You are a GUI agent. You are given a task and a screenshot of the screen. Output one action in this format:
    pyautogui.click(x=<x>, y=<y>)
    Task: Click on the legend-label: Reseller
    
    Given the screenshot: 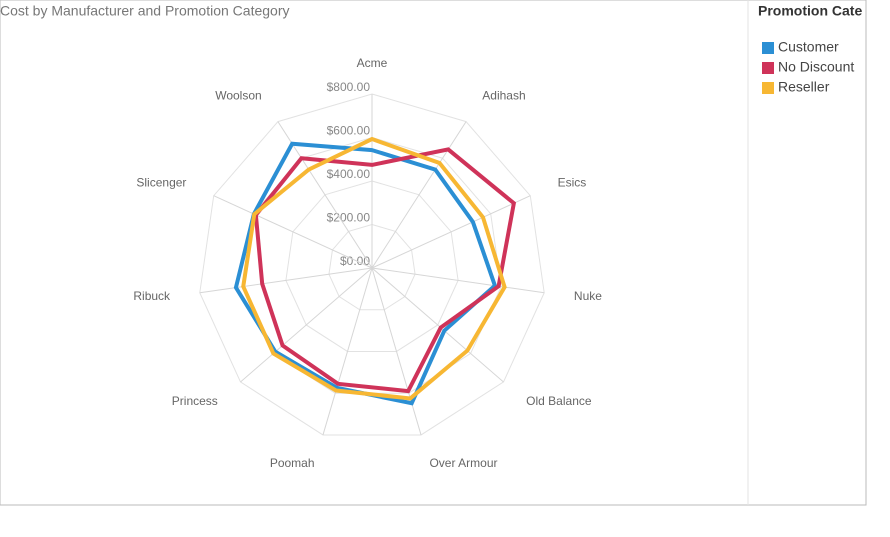 What is the action you would take?
    pyautogui.click(x=804, y=87)
    